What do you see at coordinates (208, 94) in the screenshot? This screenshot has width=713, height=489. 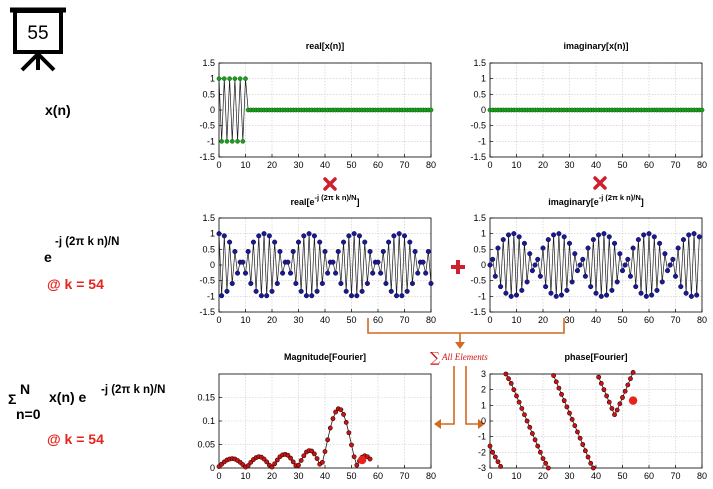 I see `y-tick-label: 0.5` at bounding box center [208, 94].